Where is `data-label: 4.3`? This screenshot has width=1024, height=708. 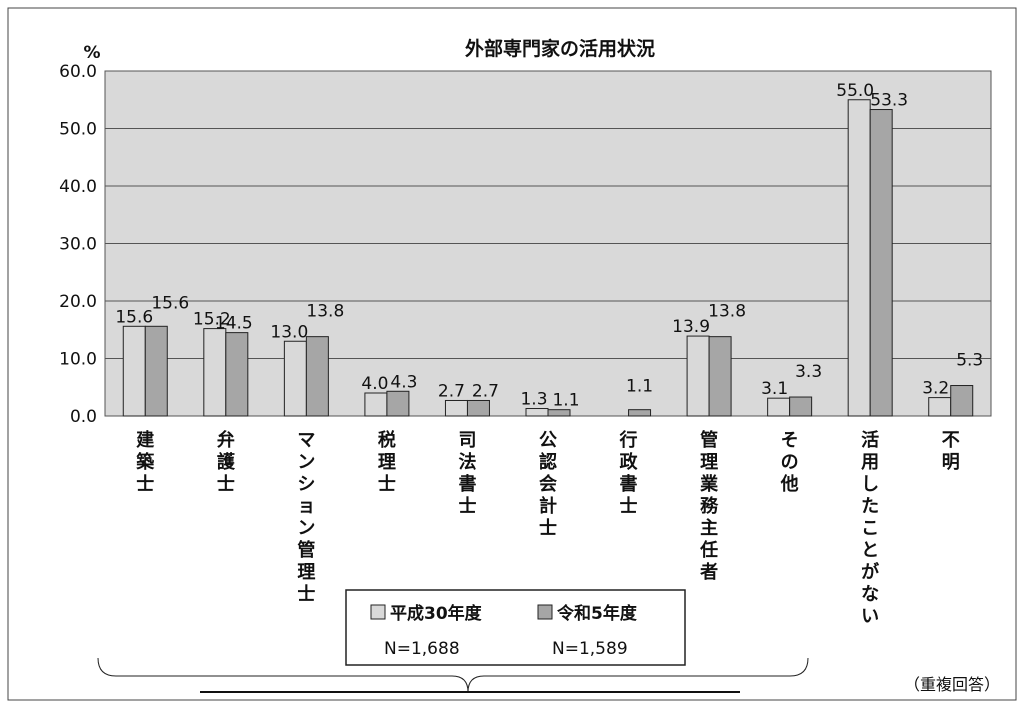 data-label: 4.3 is located at coordinates (403, 382).